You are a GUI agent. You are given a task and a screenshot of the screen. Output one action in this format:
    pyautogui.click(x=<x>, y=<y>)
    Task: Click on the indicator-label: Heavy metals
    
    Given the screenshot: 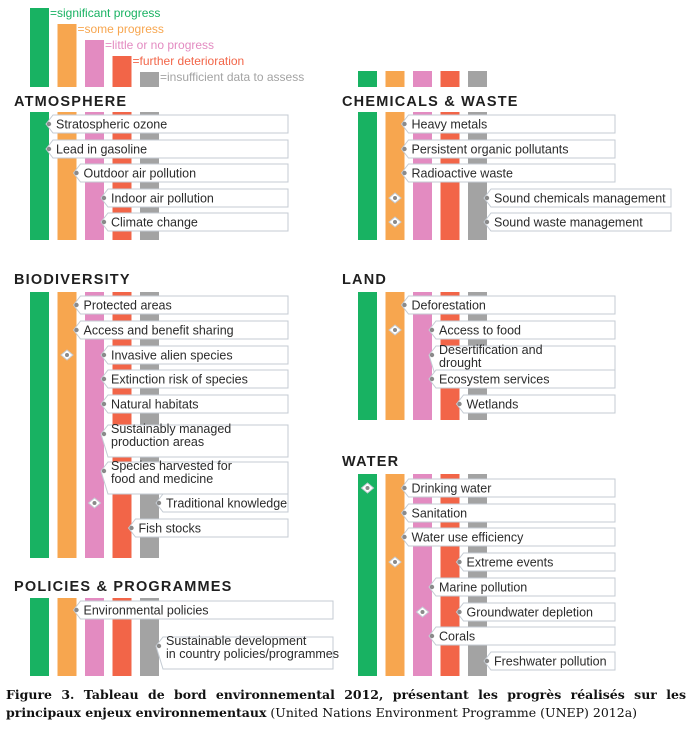 What is the action you would take?
    pyautogui.click(x=450, y=125)
    